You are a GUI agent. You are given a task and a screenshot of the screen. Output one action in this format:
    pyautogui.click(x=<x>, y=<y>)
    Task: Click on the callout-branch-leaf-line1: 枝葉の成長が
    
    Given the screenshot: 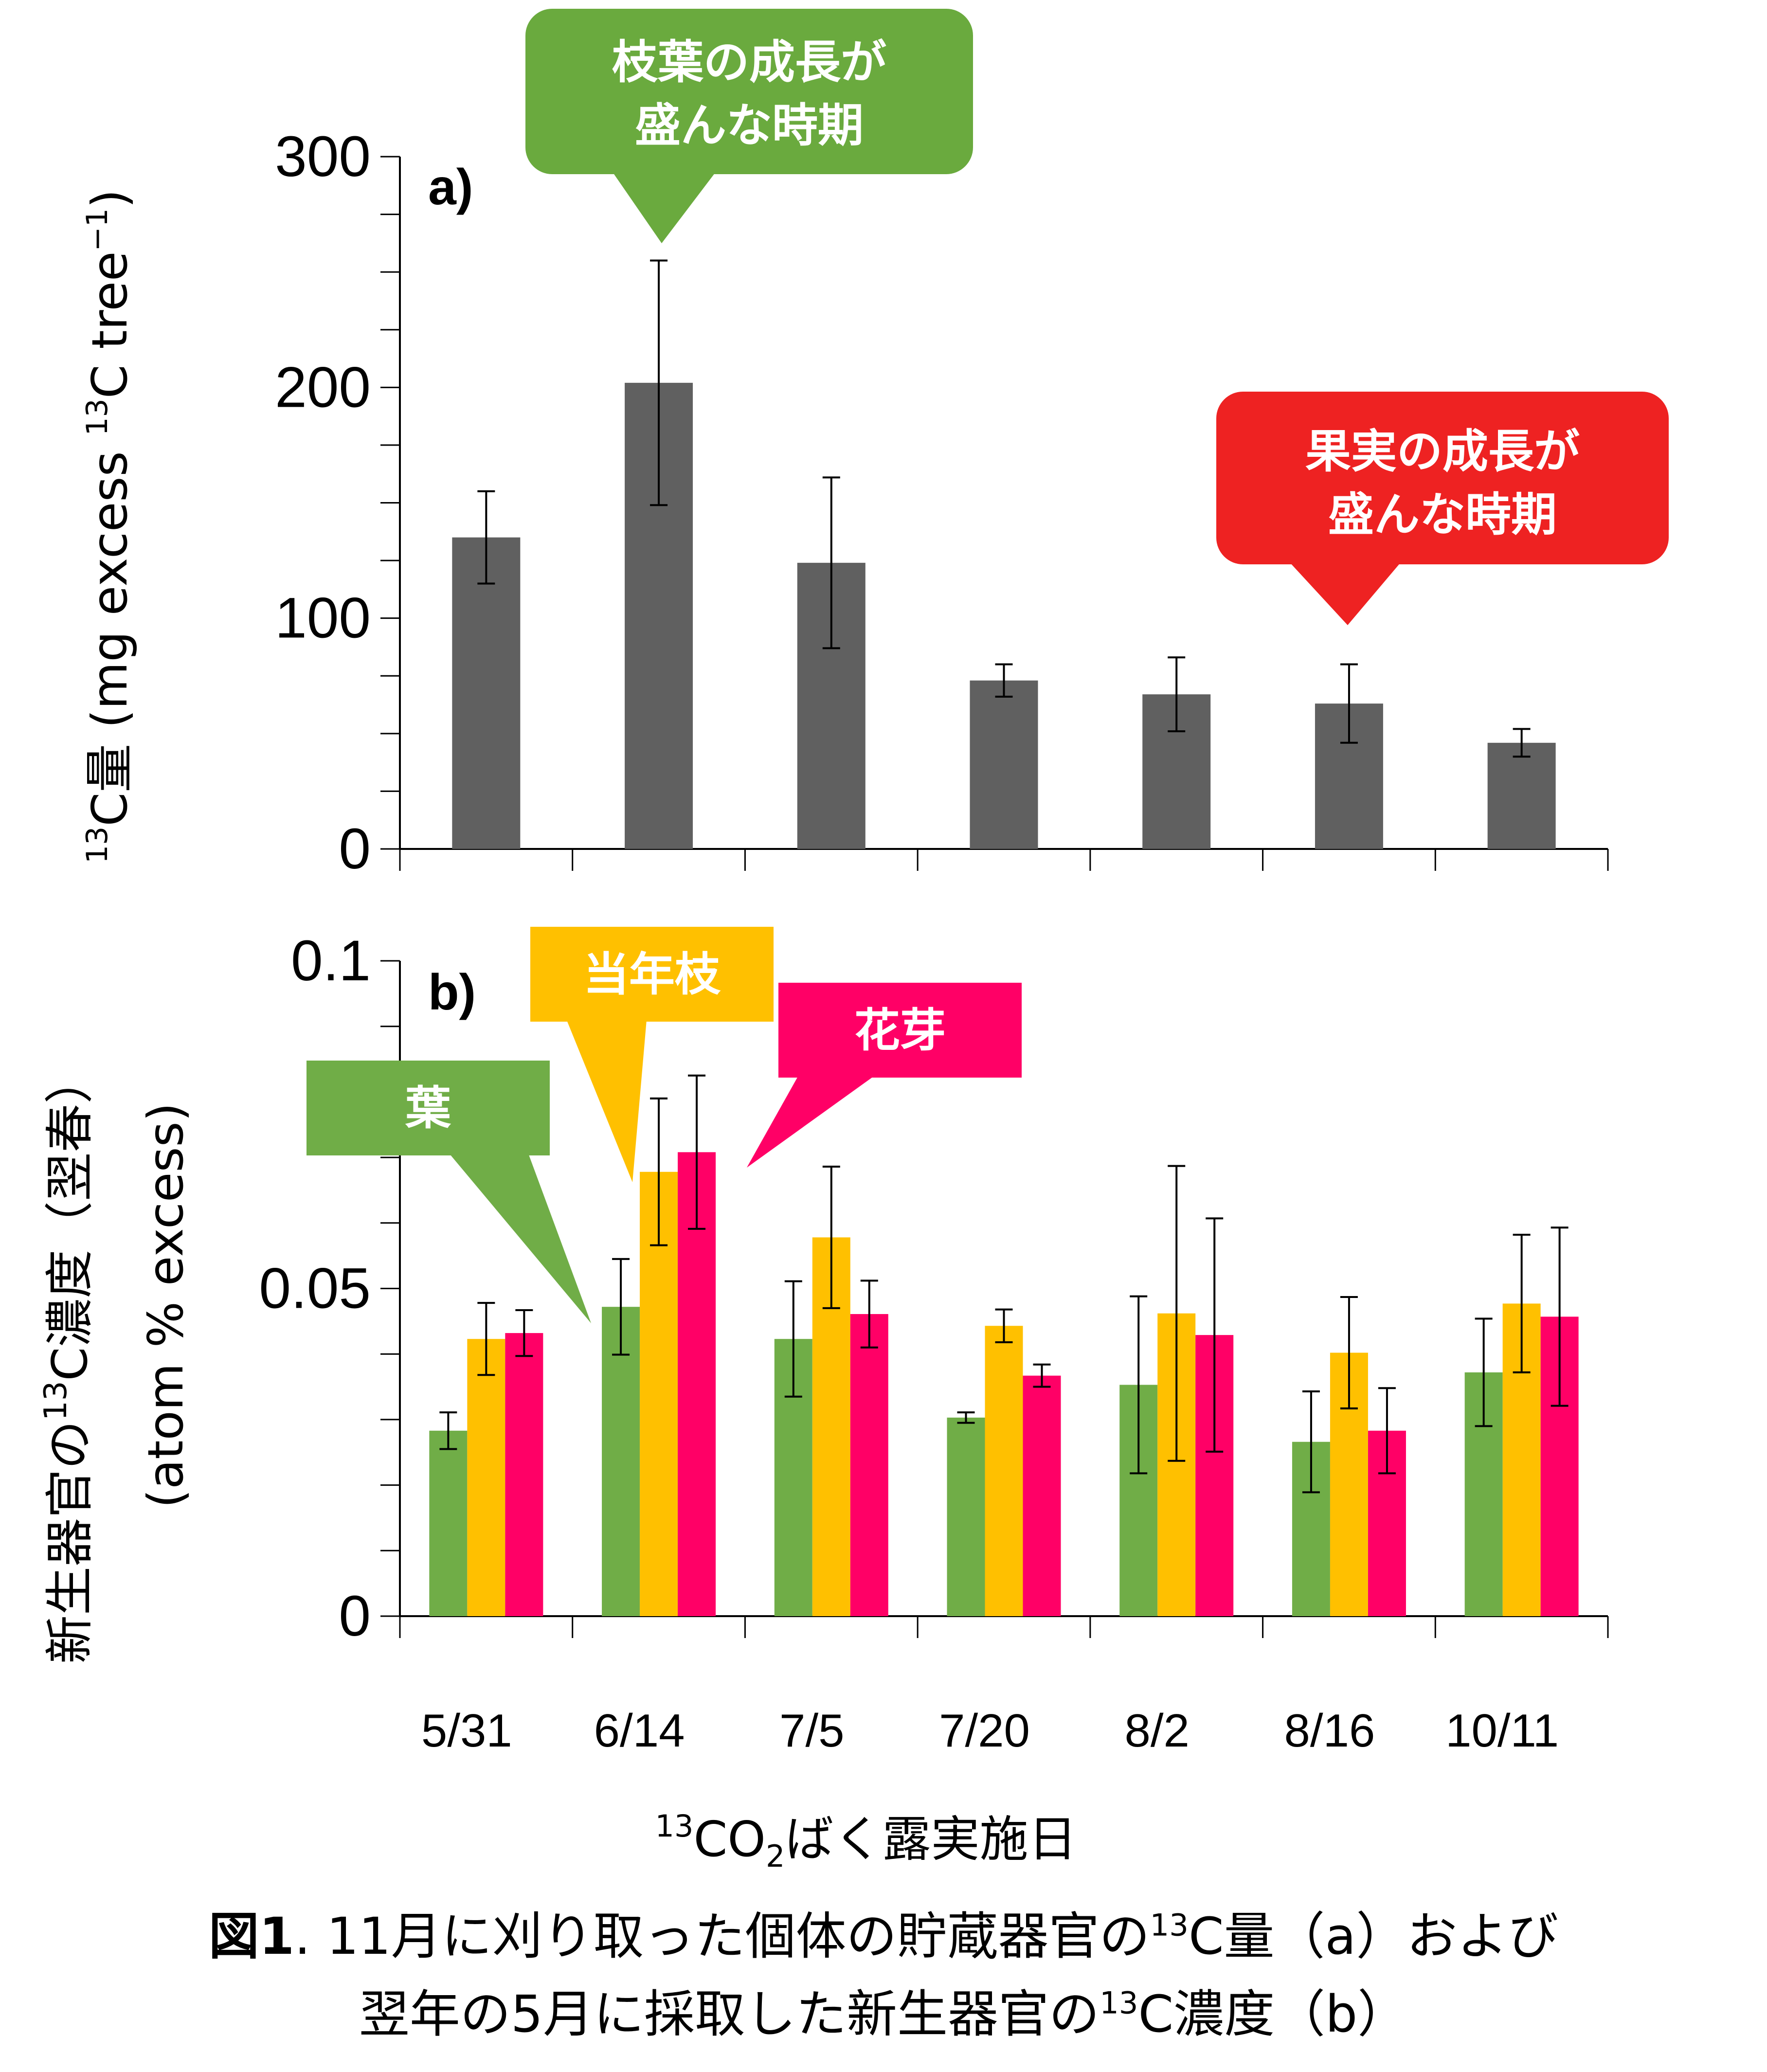 What is the action you would take?
    pyautogui.click(x=749, y=62)
    